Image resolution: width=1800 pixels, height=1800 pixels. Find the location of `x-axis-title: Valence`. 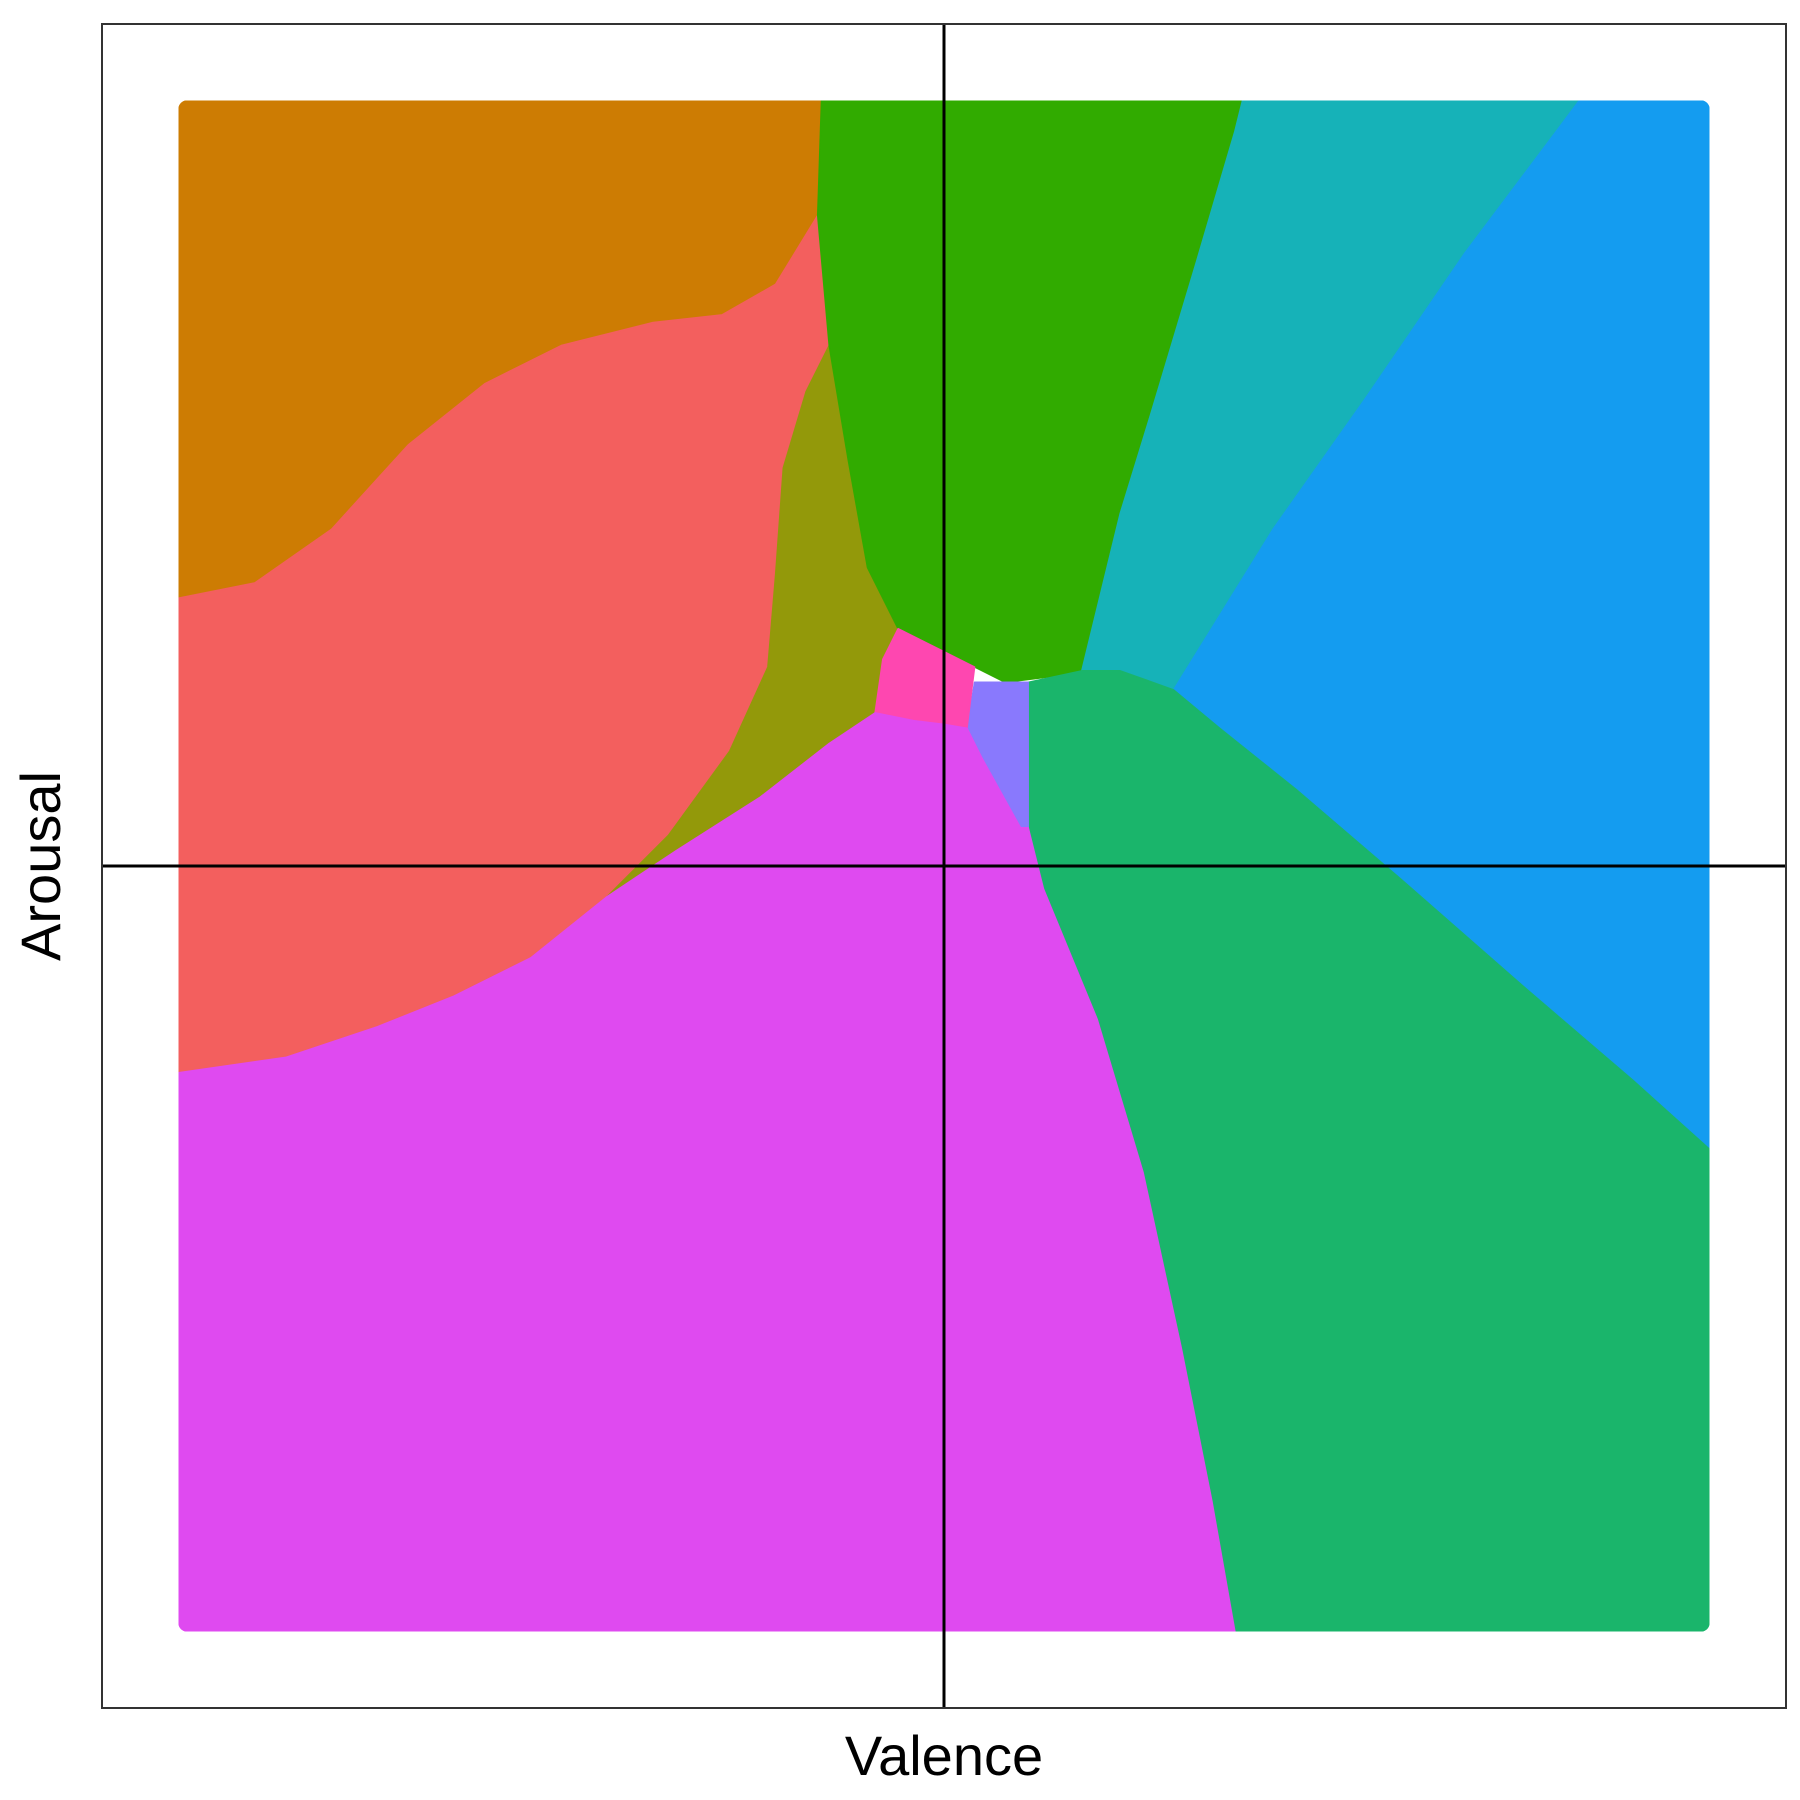

x-axis-title: Valence is located at coordinates (944, 1755).